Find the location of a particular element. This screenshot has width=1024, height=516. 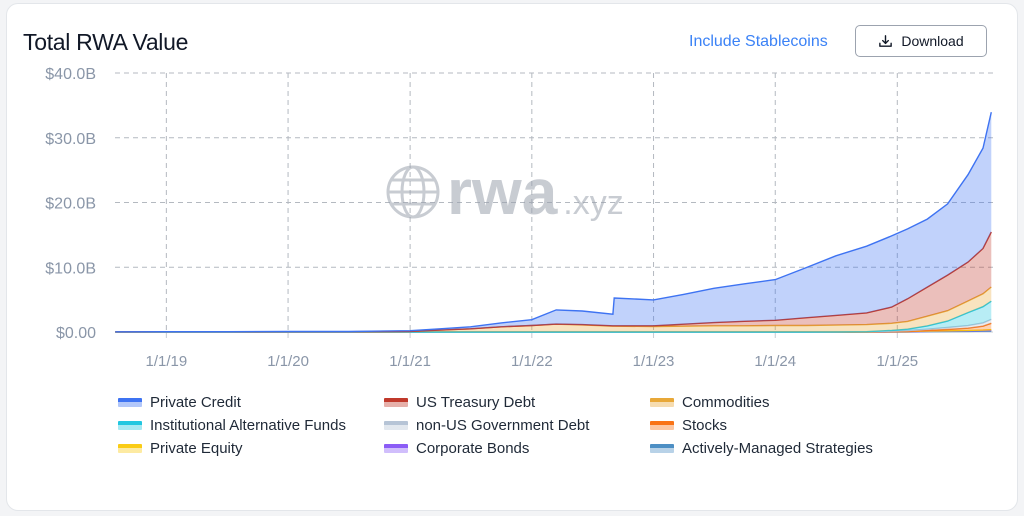

download-icon is located at coordinates (886, 40).